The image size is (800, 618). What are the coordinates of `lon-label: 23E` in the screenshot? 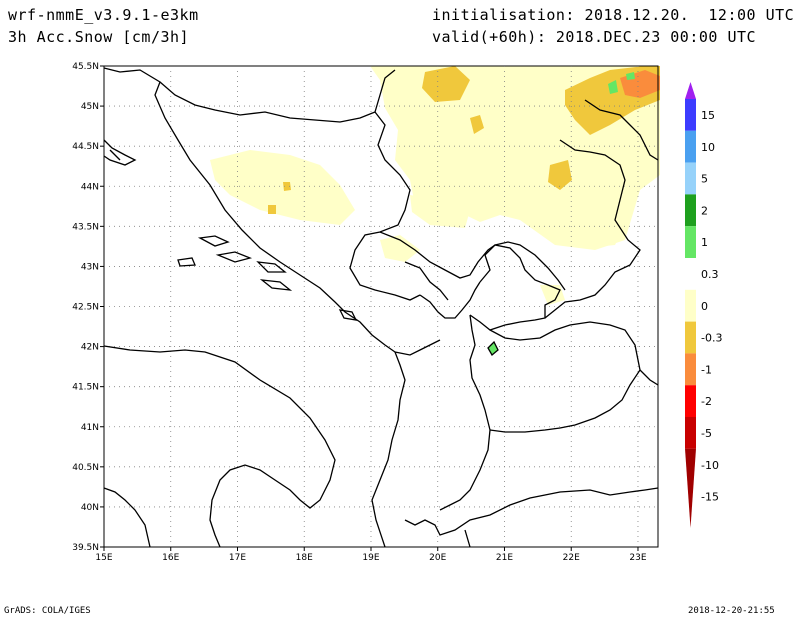 It's located at (637, 558).